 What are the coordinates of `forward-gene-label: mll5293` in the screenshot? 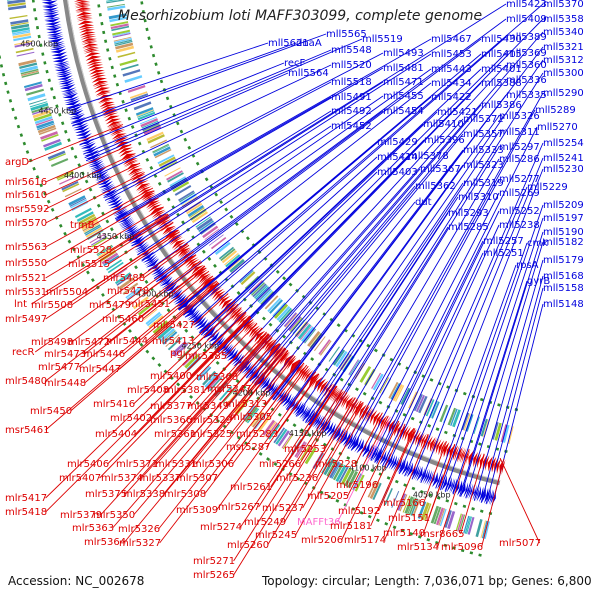 It's located at (468, 213).